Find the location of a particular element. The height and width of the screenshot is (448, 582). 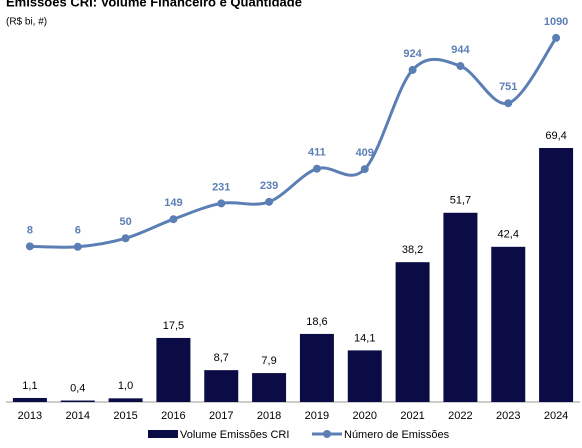

bar-label: 8,7 is located at coordinates (221, 358).